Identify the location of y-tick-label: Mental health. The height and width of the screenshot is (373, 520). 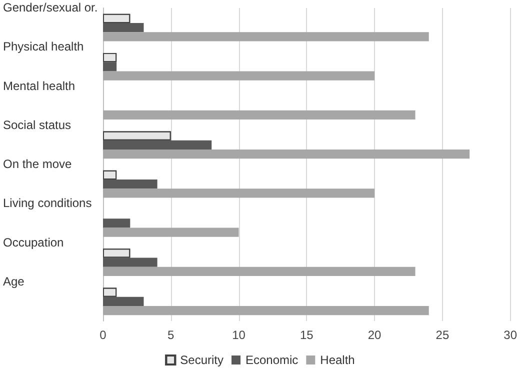
(39, 85).